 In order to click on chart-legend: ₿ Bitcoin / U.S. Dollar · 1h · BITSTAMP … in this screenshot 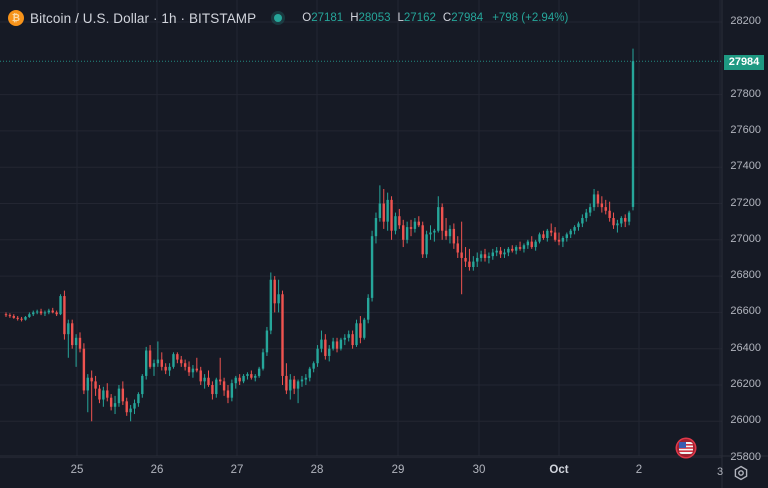, I will do `click(288, 18)`.